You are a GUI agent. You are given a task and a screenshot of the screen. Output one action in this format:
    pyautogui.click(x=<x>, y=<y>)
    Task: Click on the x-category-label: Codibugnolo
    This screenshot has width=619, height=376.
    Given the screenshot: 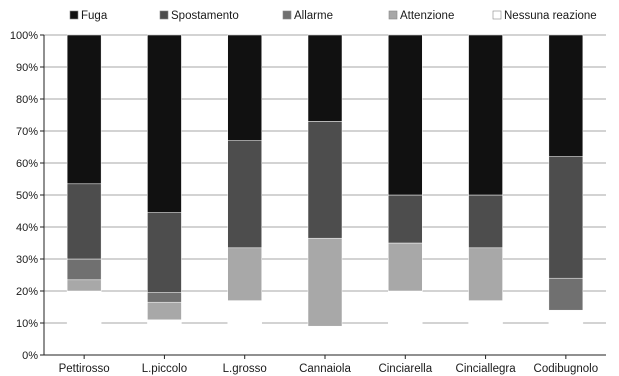 What is the action you would take?
    pyautogui.click(x=566, y=369)
    